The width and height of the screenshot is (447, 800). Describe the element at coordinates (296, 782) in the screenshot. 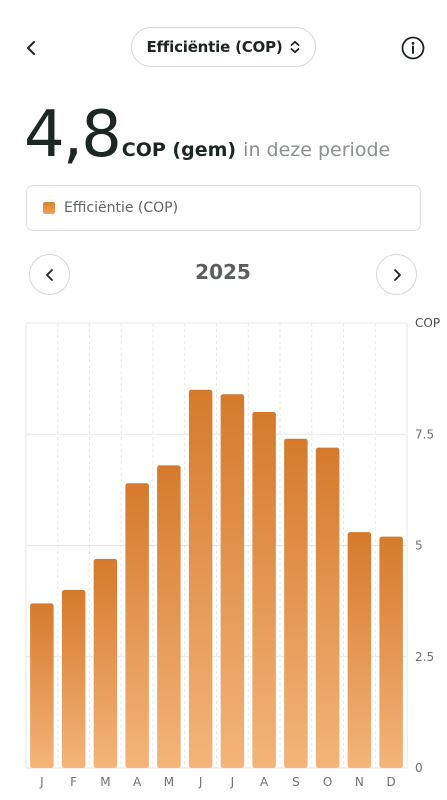

I see `x-tick-label: S` at that location.